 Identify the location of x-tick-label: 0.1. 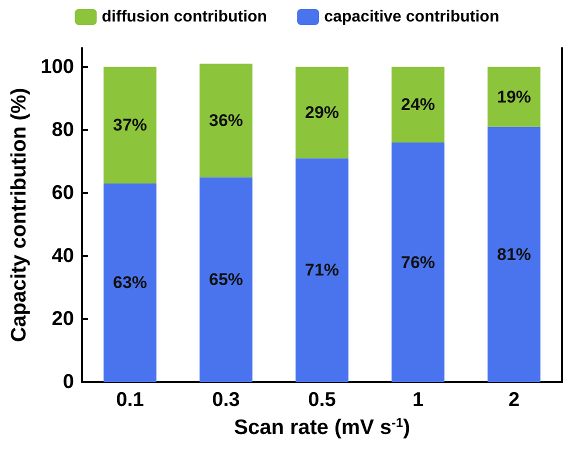
(130, 400).